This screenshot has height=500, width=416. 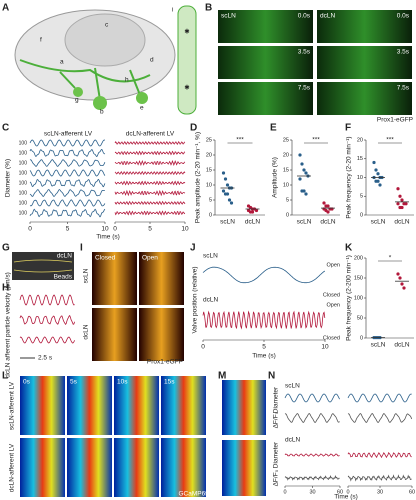 I want to click on drawing-label: b, so click(x=102, y=112).